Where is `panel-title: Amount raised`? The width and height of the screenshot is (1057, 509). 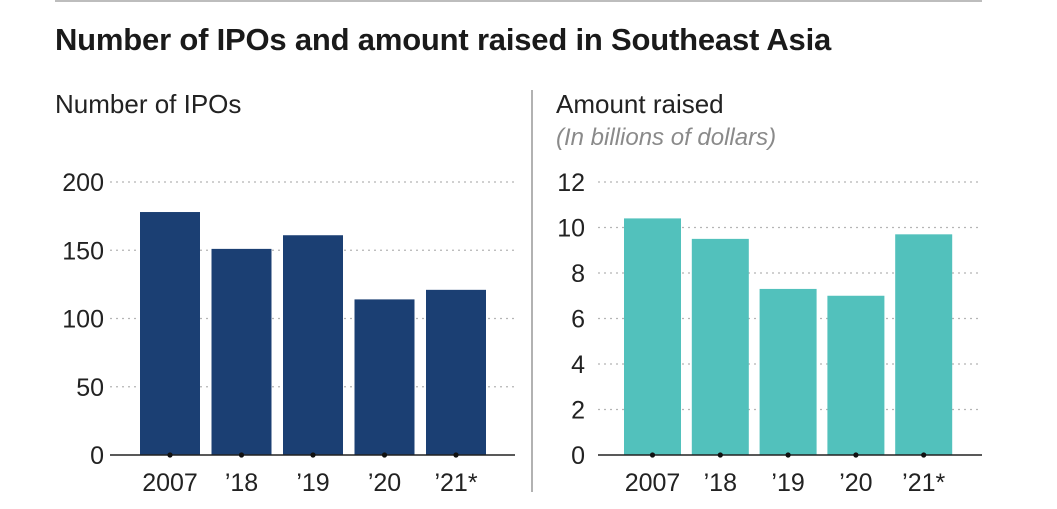
panel-title: Amount raised is located at coordinates (640, 104).